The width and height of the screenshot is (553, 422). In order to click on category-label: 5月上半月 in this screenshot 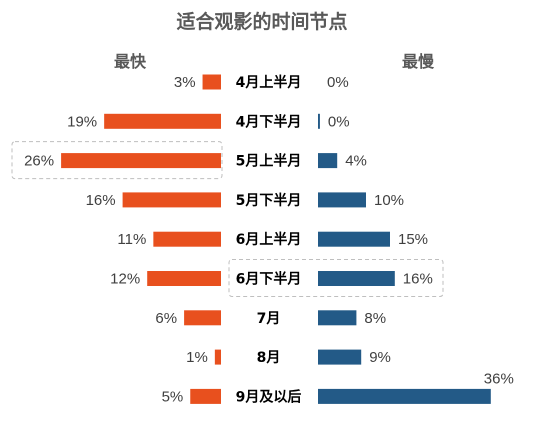, I will do `click(269, 161)`.